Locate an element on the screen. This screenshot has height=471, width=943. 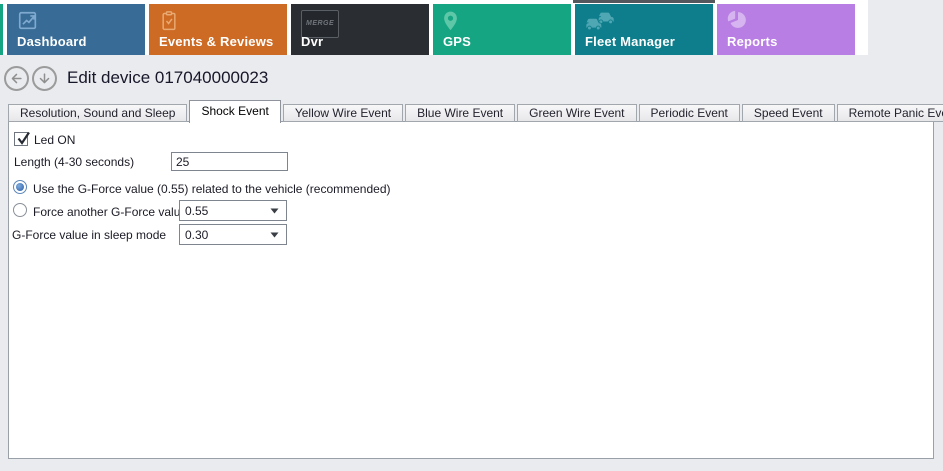
gforce-sleep-label: G-Force value in sleep mode is located at coordinates (89, 235).